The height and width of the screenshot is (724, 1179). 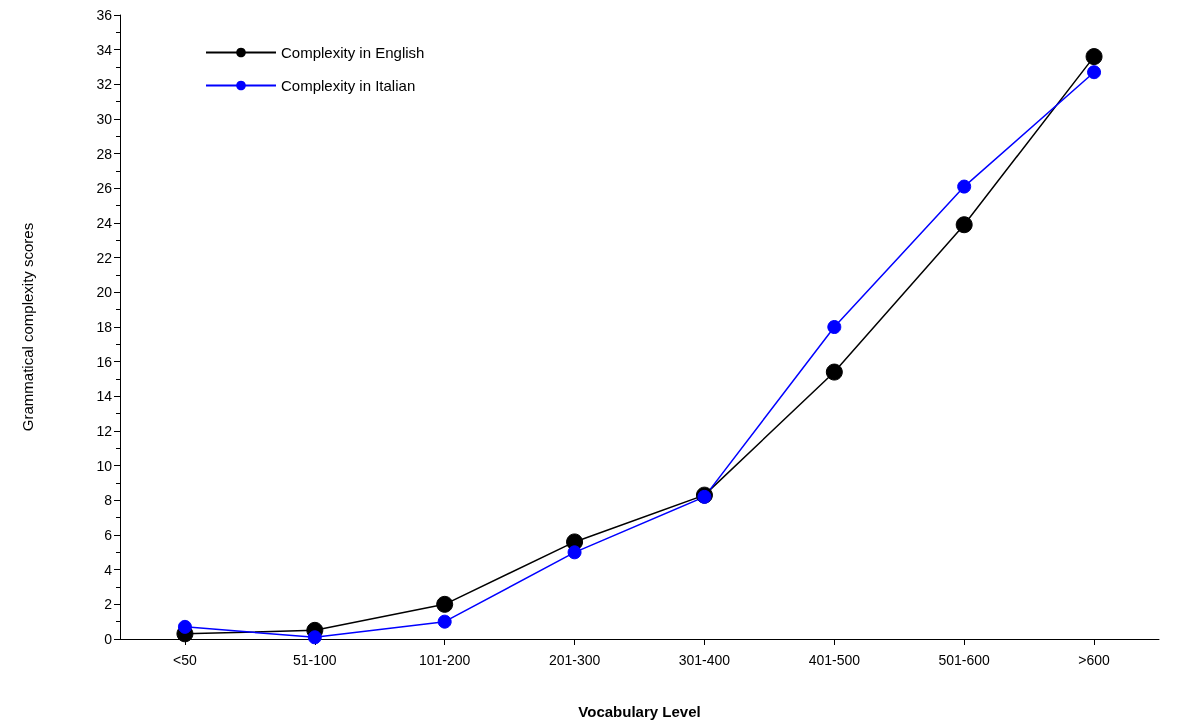 I want to click on y-tick-label: 34, so click(x=104, y=49).